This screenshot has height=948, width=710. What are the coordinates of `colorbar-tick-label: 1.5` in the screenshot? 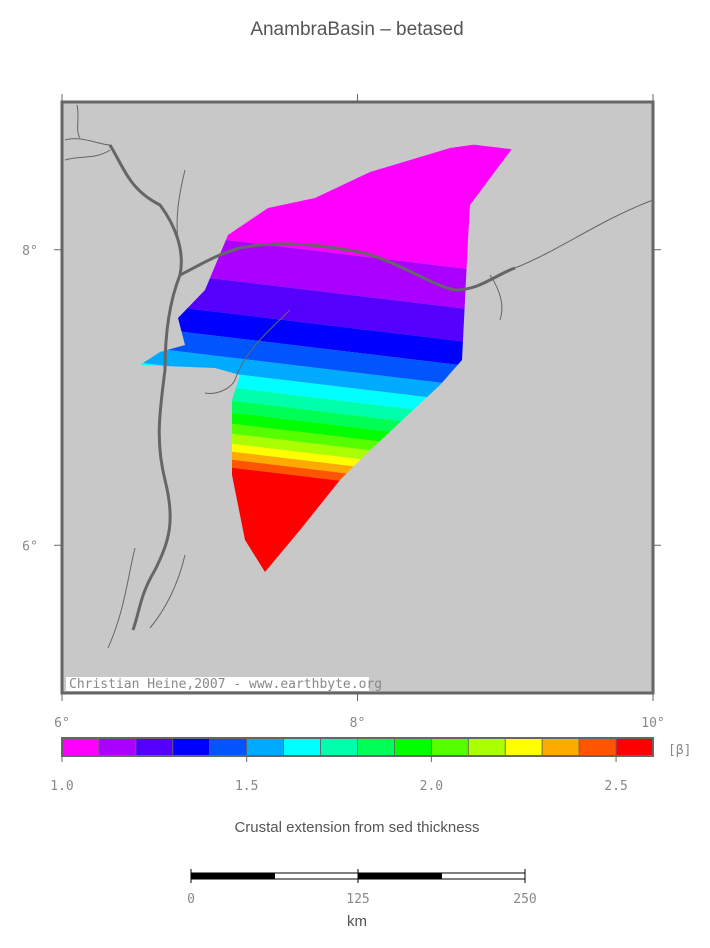 It's located at (246, 786).